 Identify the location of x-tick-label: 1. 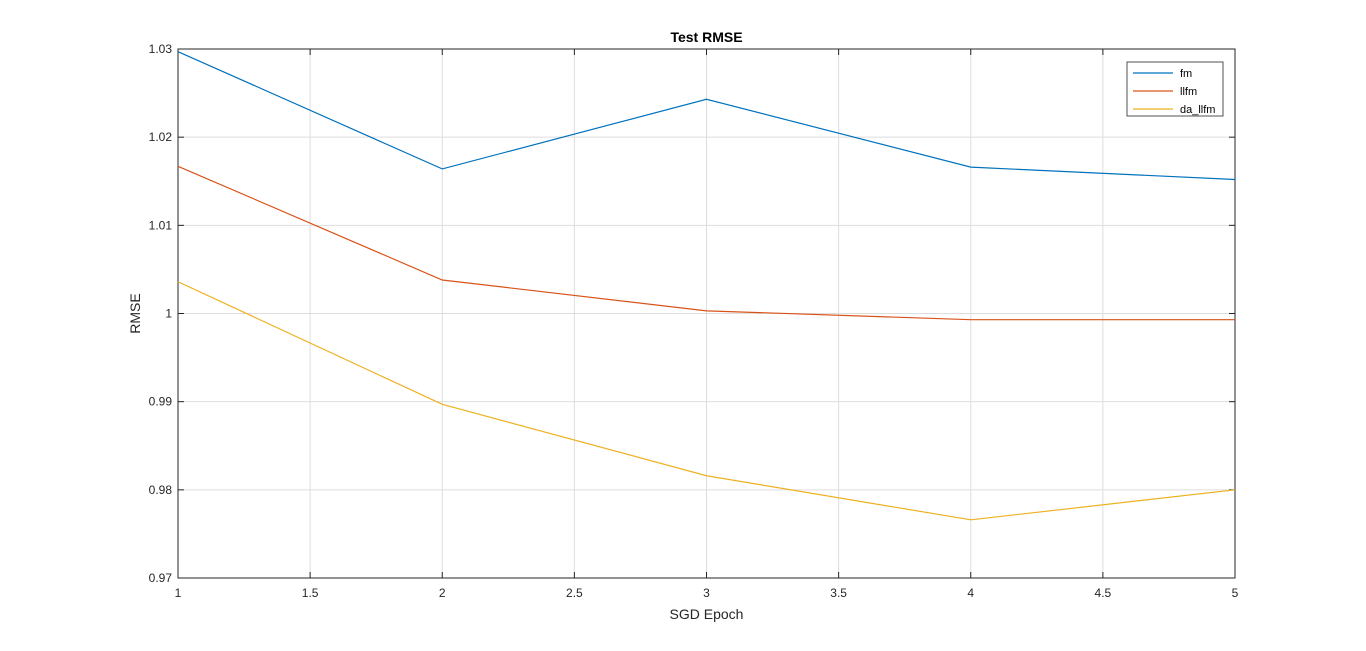
(178, 593).